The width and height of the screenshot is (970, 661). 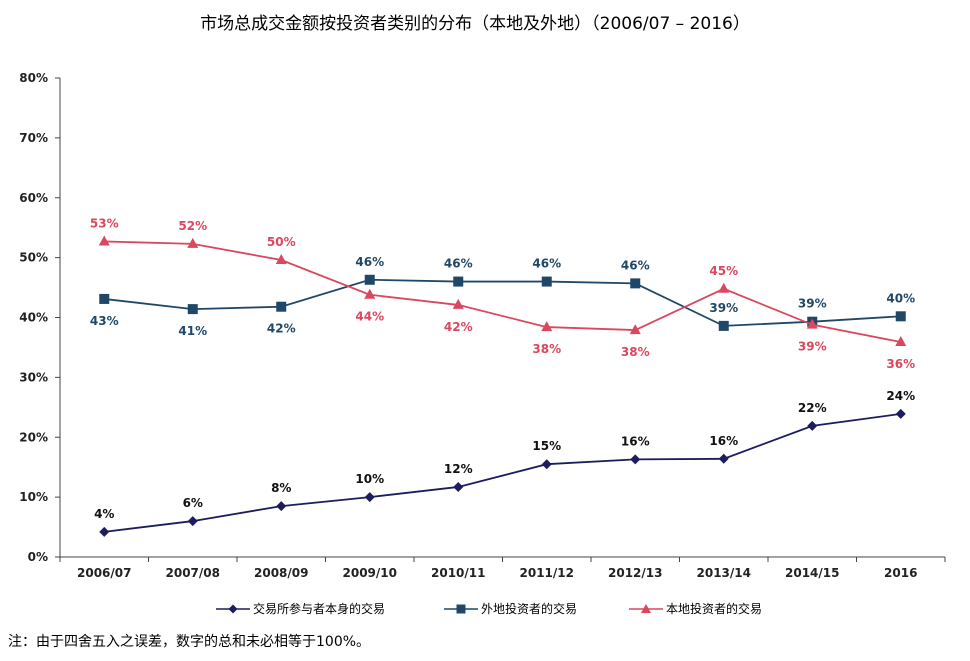 What do you see at coordinates (192, 226) in the screenshot?
I see `data-label: 52%` at bounding box center [192, 226].